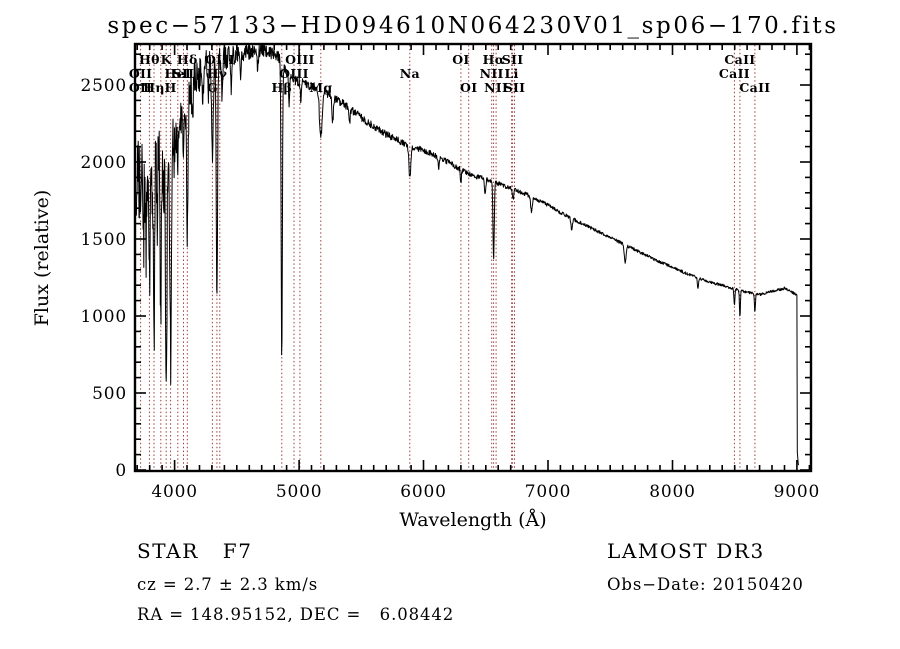 This screenshot has height=649, width=900. I want to click on y-tick-label: 2000, so click(104, 163).